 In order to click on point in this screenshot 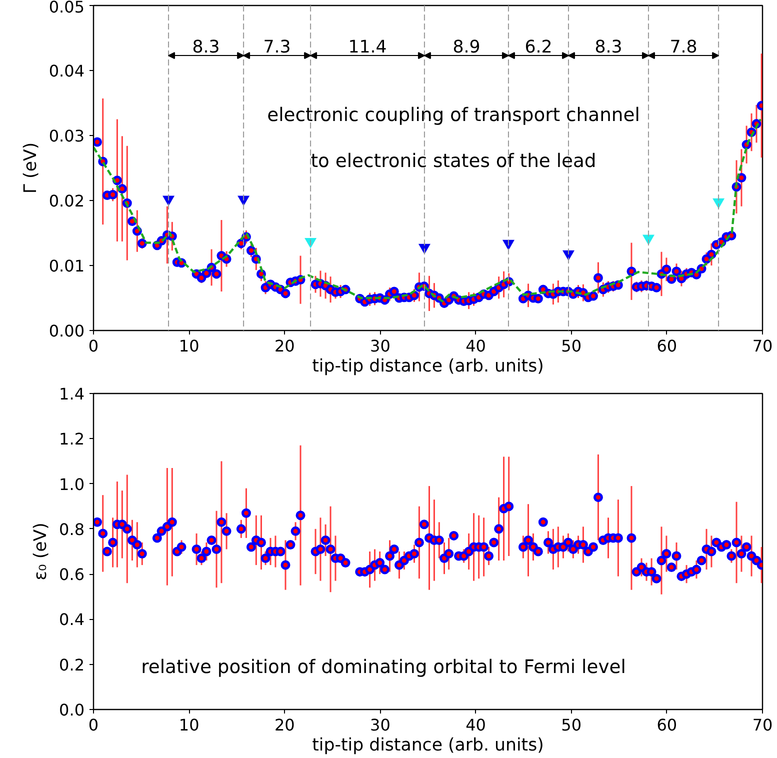, I will do `click(310, 243)`.